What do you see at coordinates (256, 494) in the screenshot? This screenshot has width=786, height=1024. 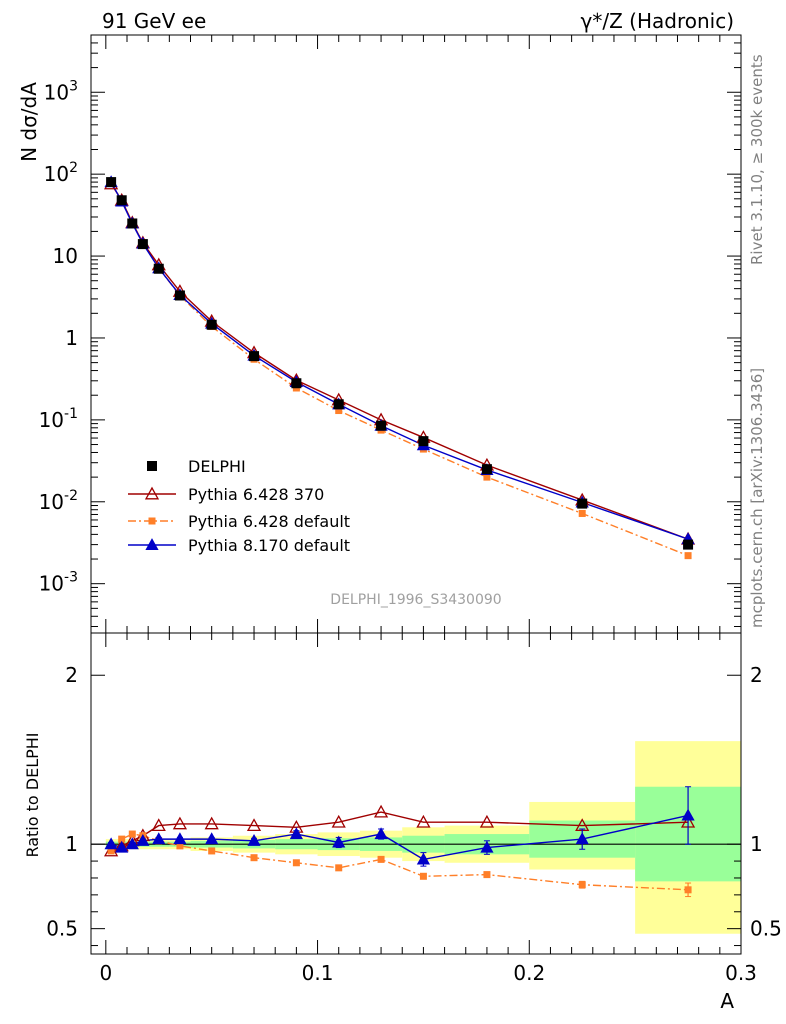 I see `legend-label: Pythia 6.428 370` at bounding box center [256, 494].